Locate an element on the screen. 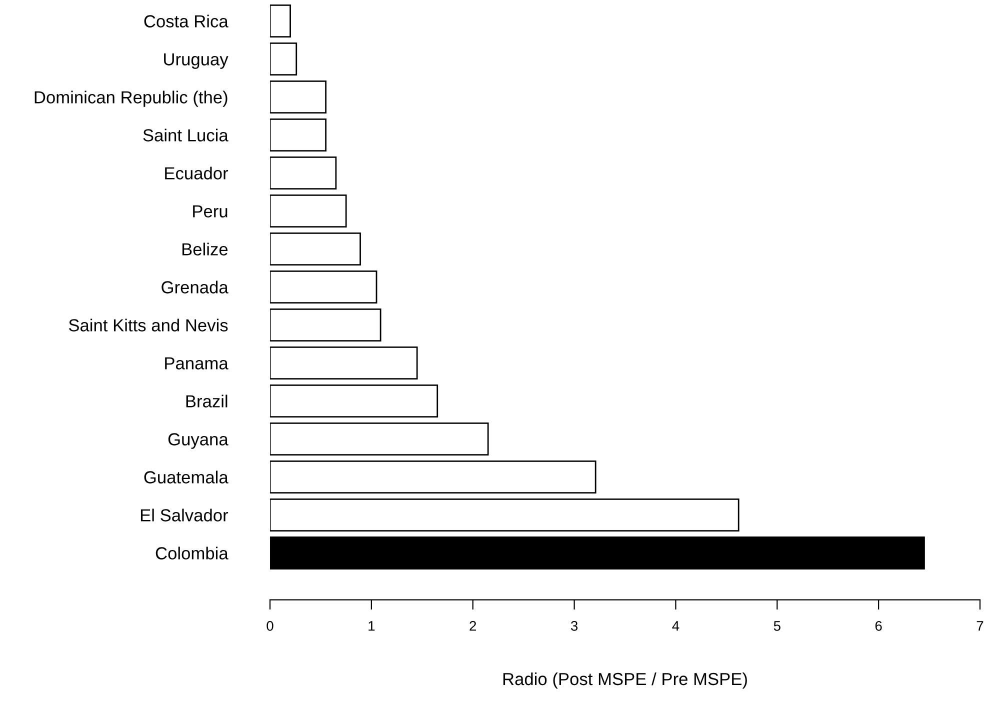 The width and height of the screenshot is (985, 704). x-tick-label: 4 is located at coordinates (676, 626).